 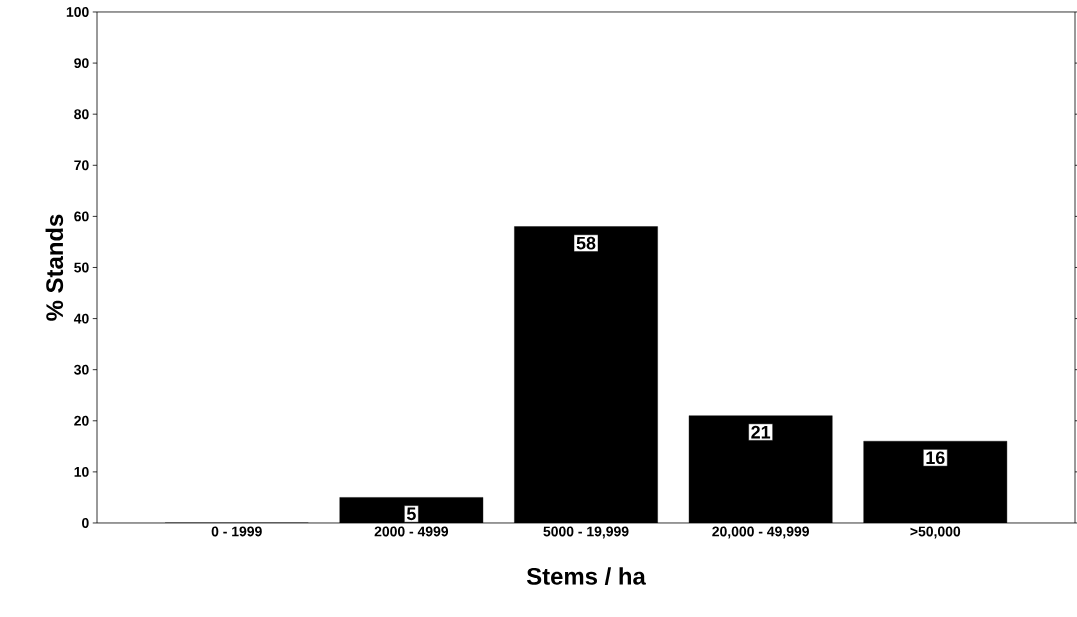 I want to click on y-axis-title: % Stands, so click(x=54, y=267).